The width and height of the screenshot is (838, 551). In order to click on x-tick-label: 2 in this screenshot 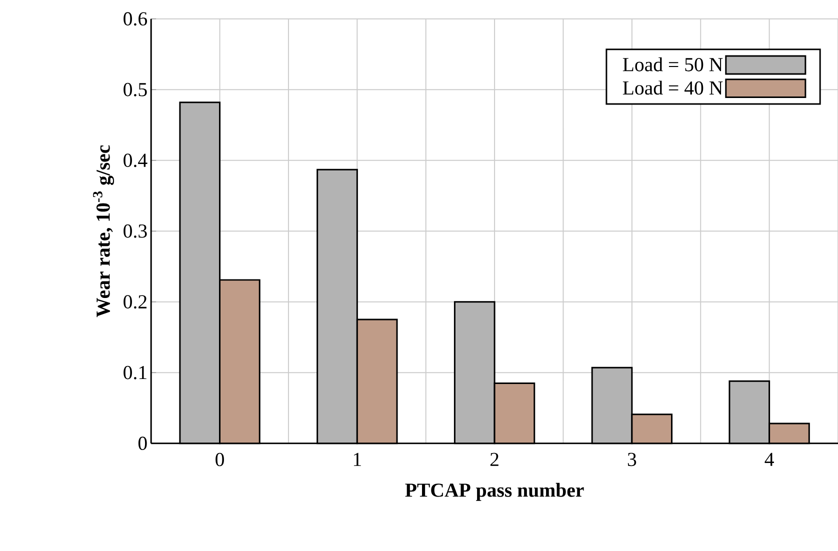, I will do `click(494, 459)`.